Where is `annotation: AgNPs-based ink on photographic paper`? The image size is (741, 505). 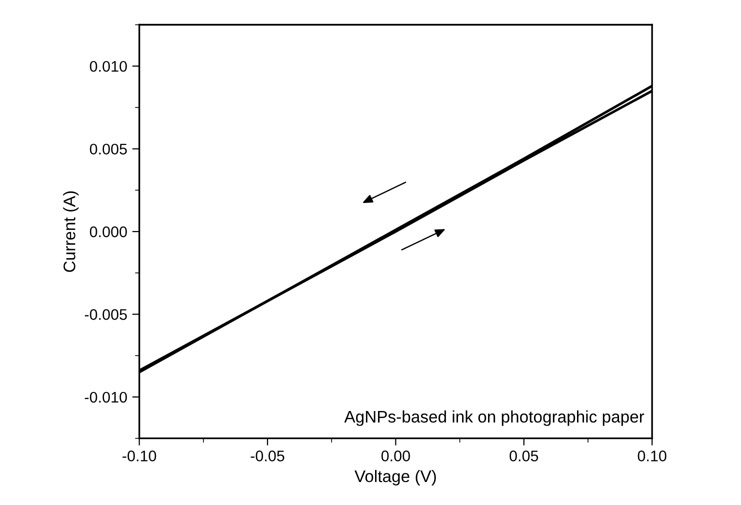
annotation: AgNPs-based ink on photographic paper is located at coordinates (494, 418).